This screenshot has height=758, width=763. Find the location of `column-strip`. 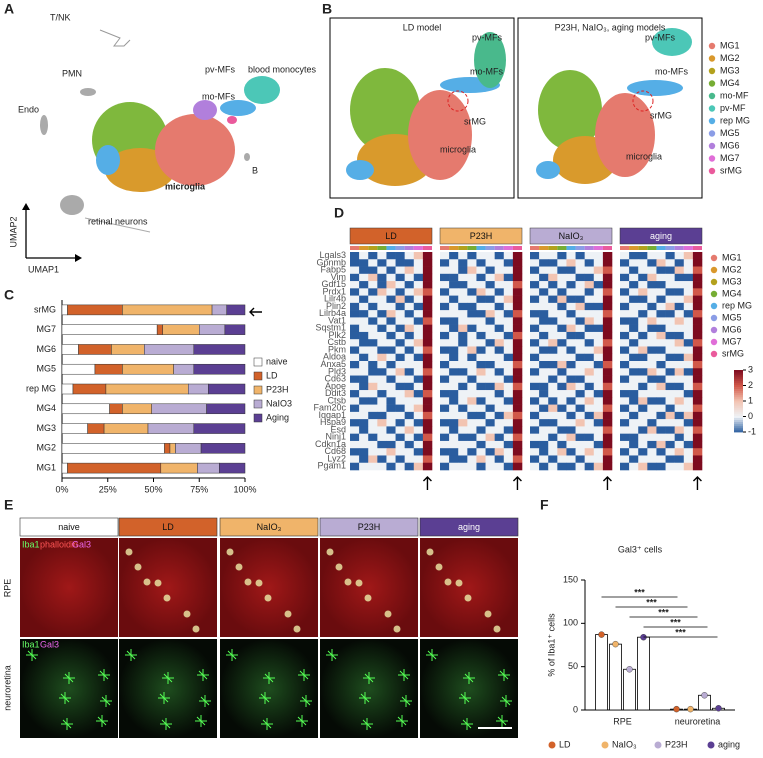

column-strip is located at coordinates (535, 248).